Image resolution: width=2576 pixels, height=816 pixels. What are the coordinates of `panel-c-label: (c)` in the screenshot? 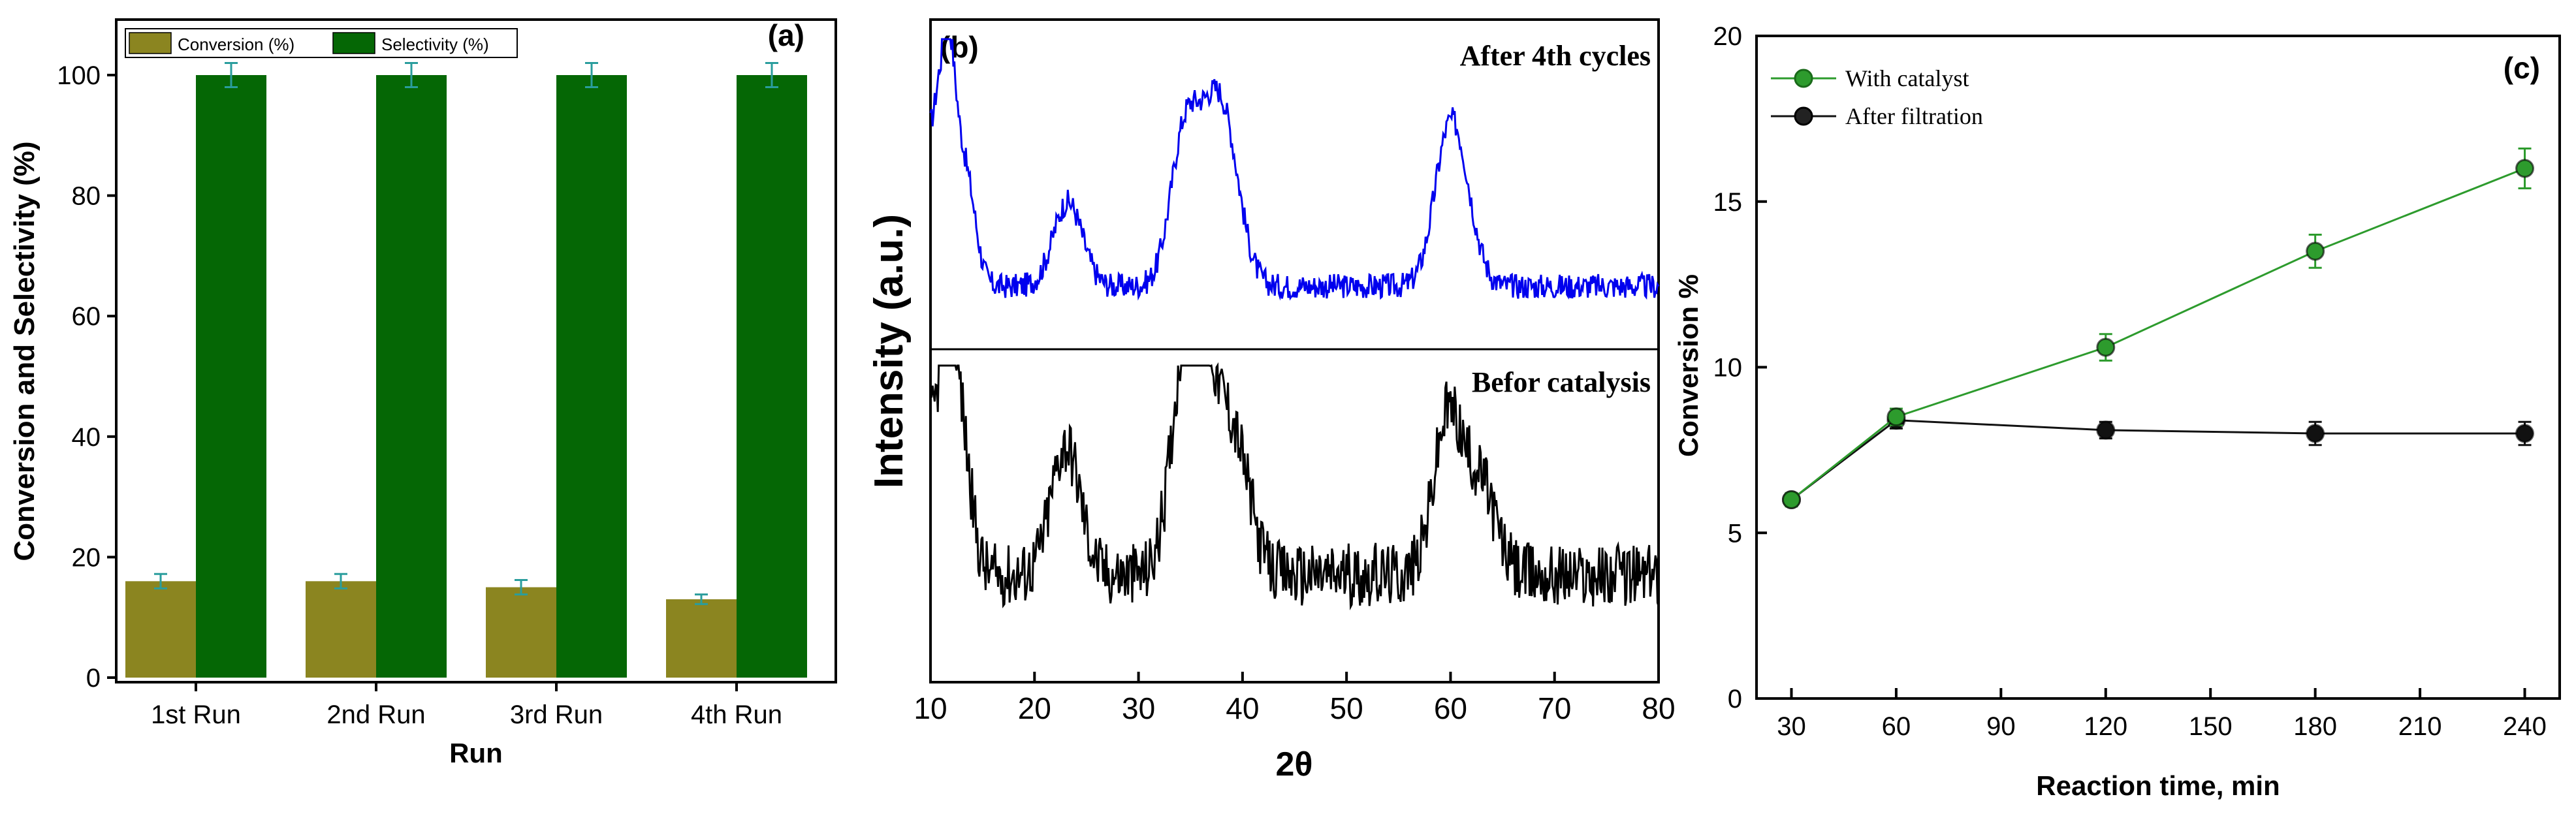 It's located at (2522, 68).